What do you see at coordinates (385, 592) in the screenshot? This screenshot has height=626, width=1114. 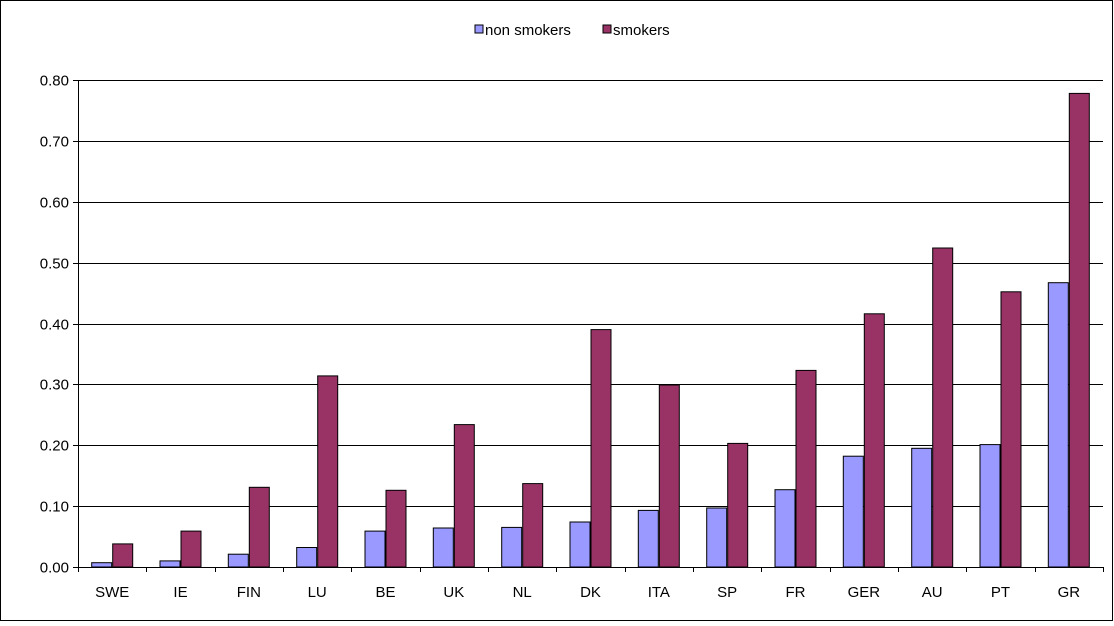 I see `x-tick-label: BE` at bounding box center [385, 592].